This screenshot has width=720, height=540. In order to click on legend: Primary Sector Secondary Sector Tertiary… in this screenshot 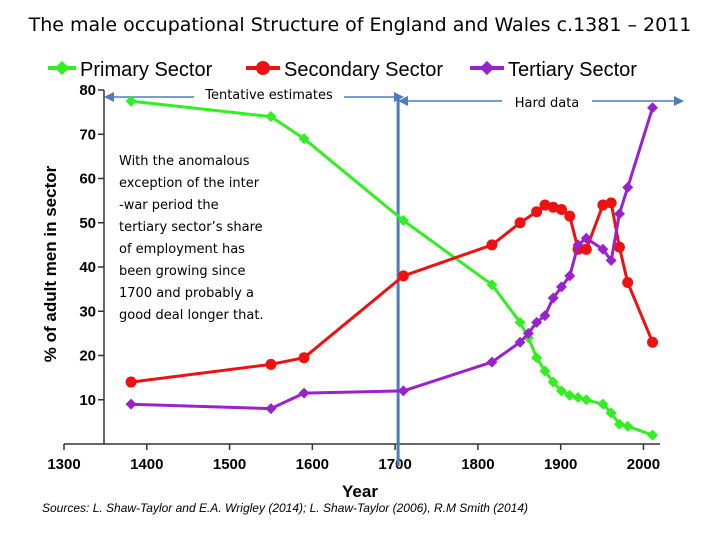, I will do `click(342, 70)`.